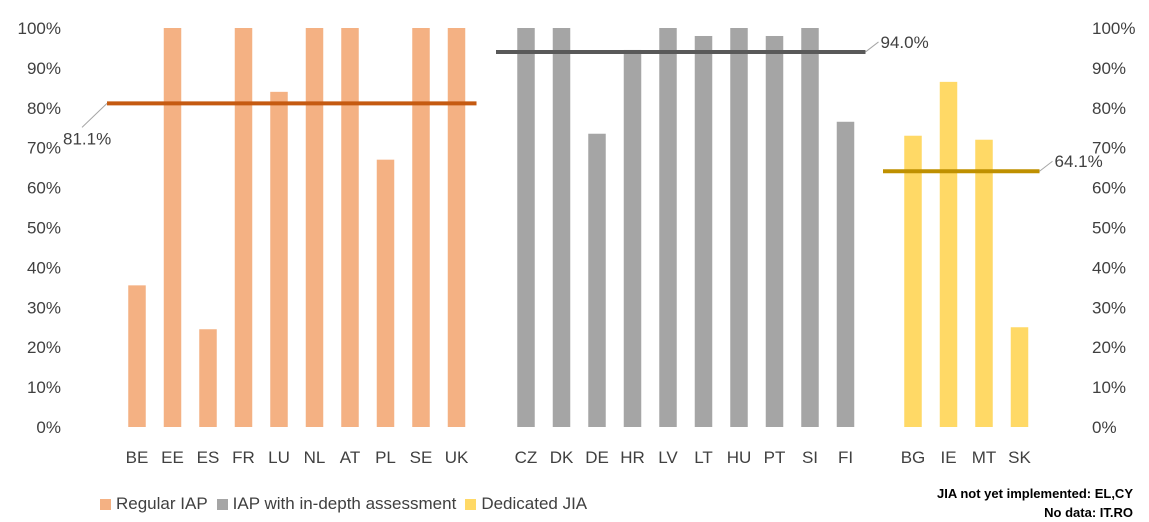  What do you see at coordinates (44, 108) in the screenshot?
I see `y-tick-label-left: 80%` at bounding box center [44, 108].